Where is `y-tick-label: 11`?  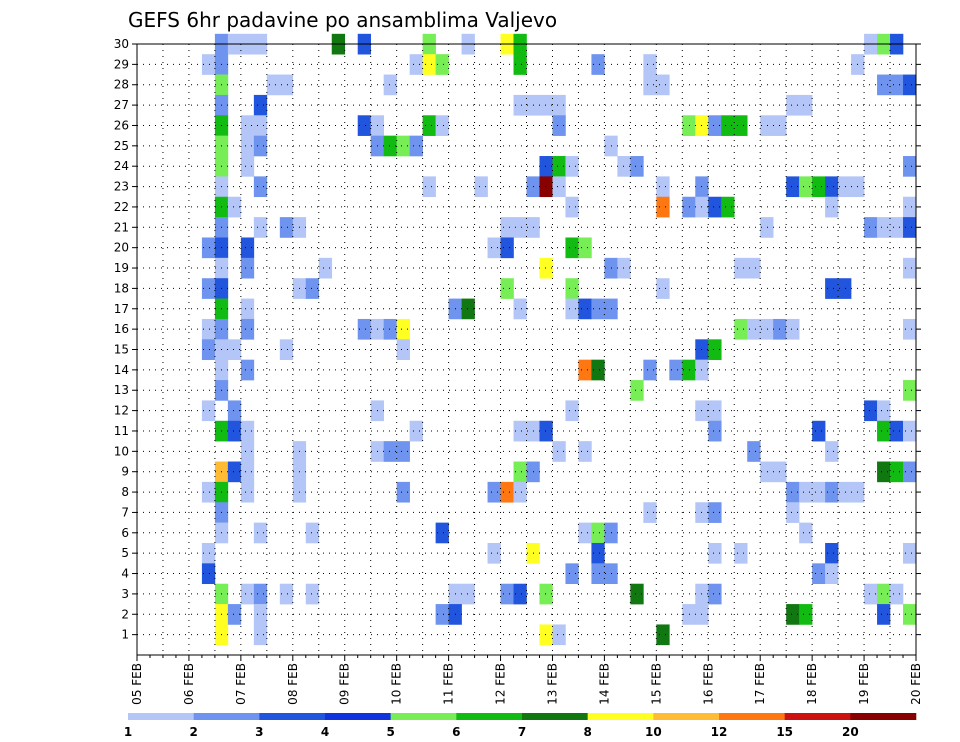 y-tick-label: 11 is located at coordinates (121, 431).